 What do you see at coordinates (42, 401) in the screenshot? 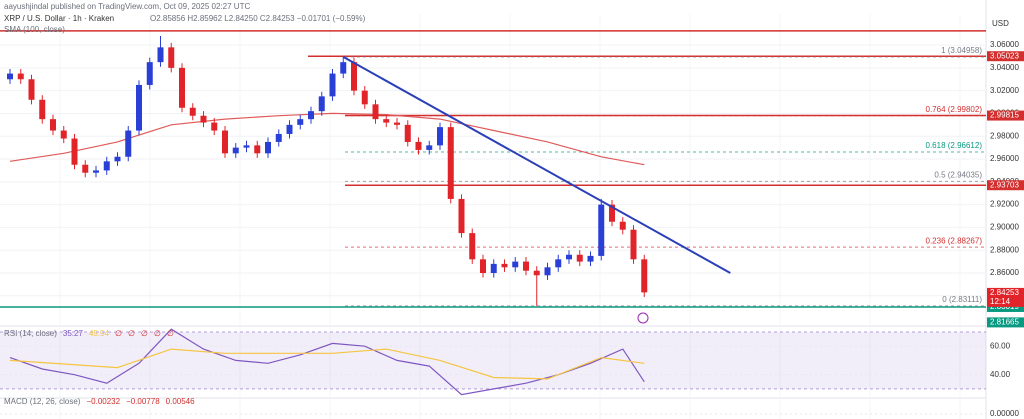
I see `indicator-title: MACD (12, 26, close)` at bounding box center [42, 401].